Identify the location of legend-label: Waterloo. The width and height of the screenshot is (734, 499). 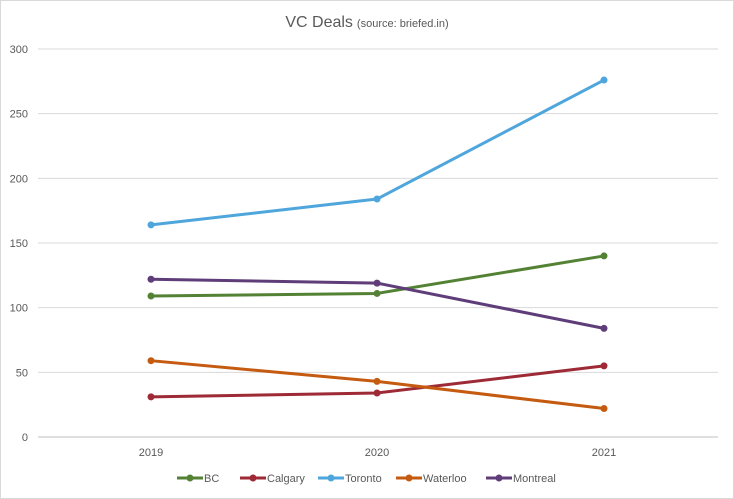
(445, 479).